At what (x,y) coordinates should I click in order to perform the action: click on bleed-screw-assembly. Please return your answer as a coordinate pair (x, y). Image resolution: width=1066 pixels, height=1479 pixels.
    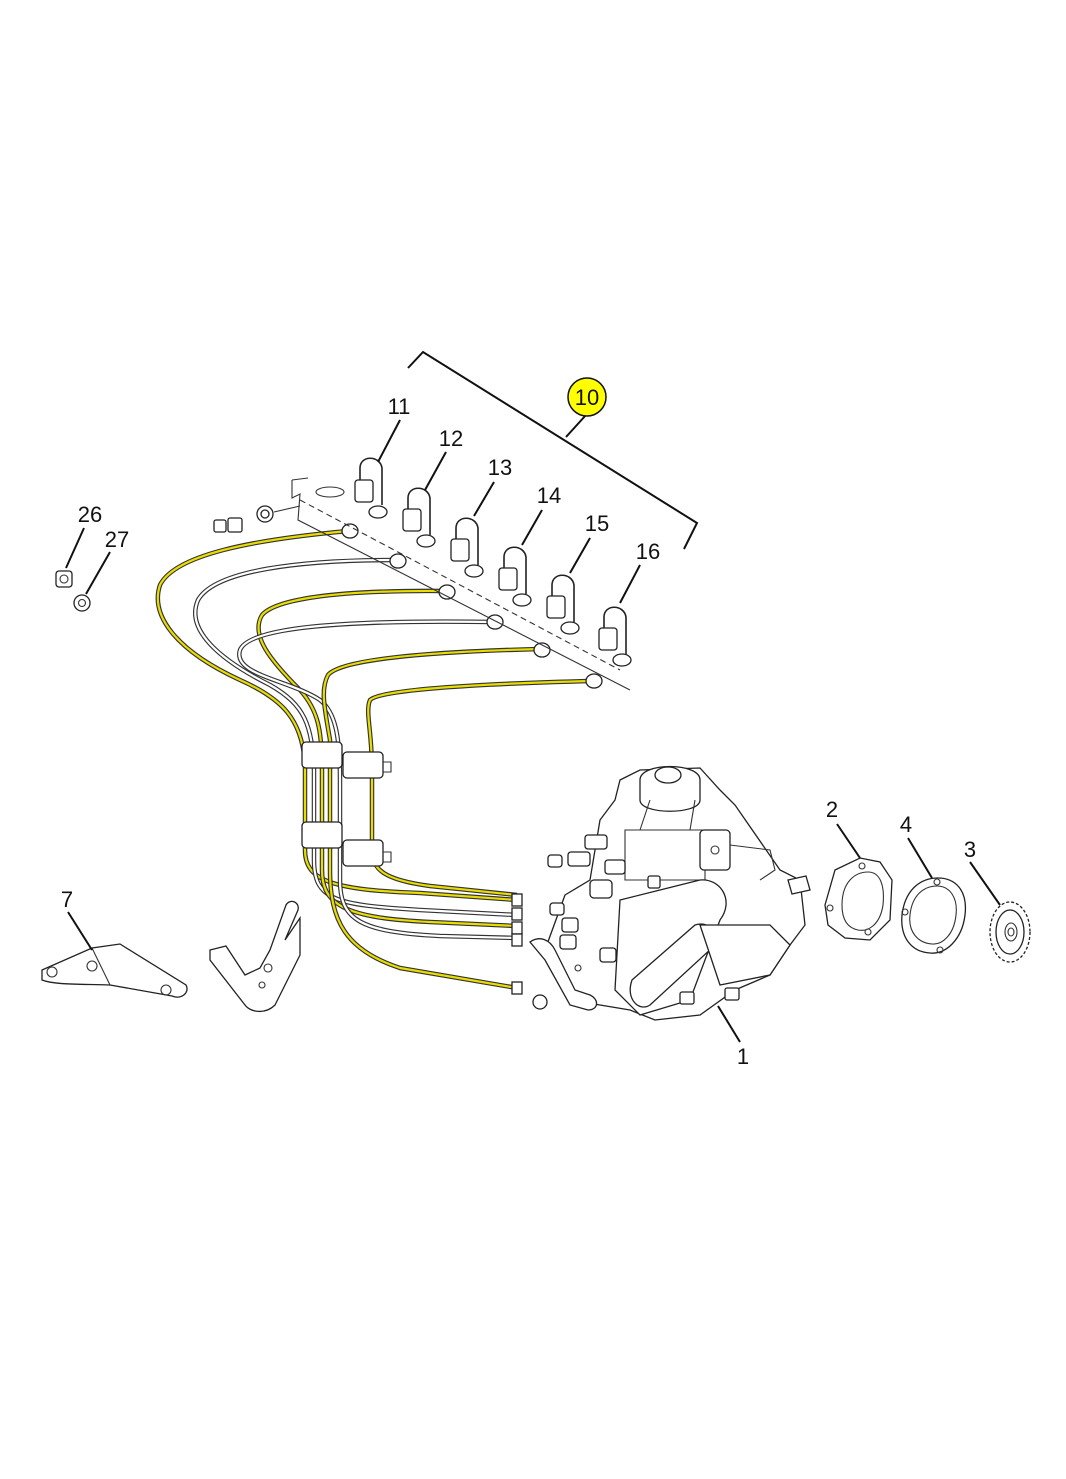
    Looking at the image, I should click on (279, 509).